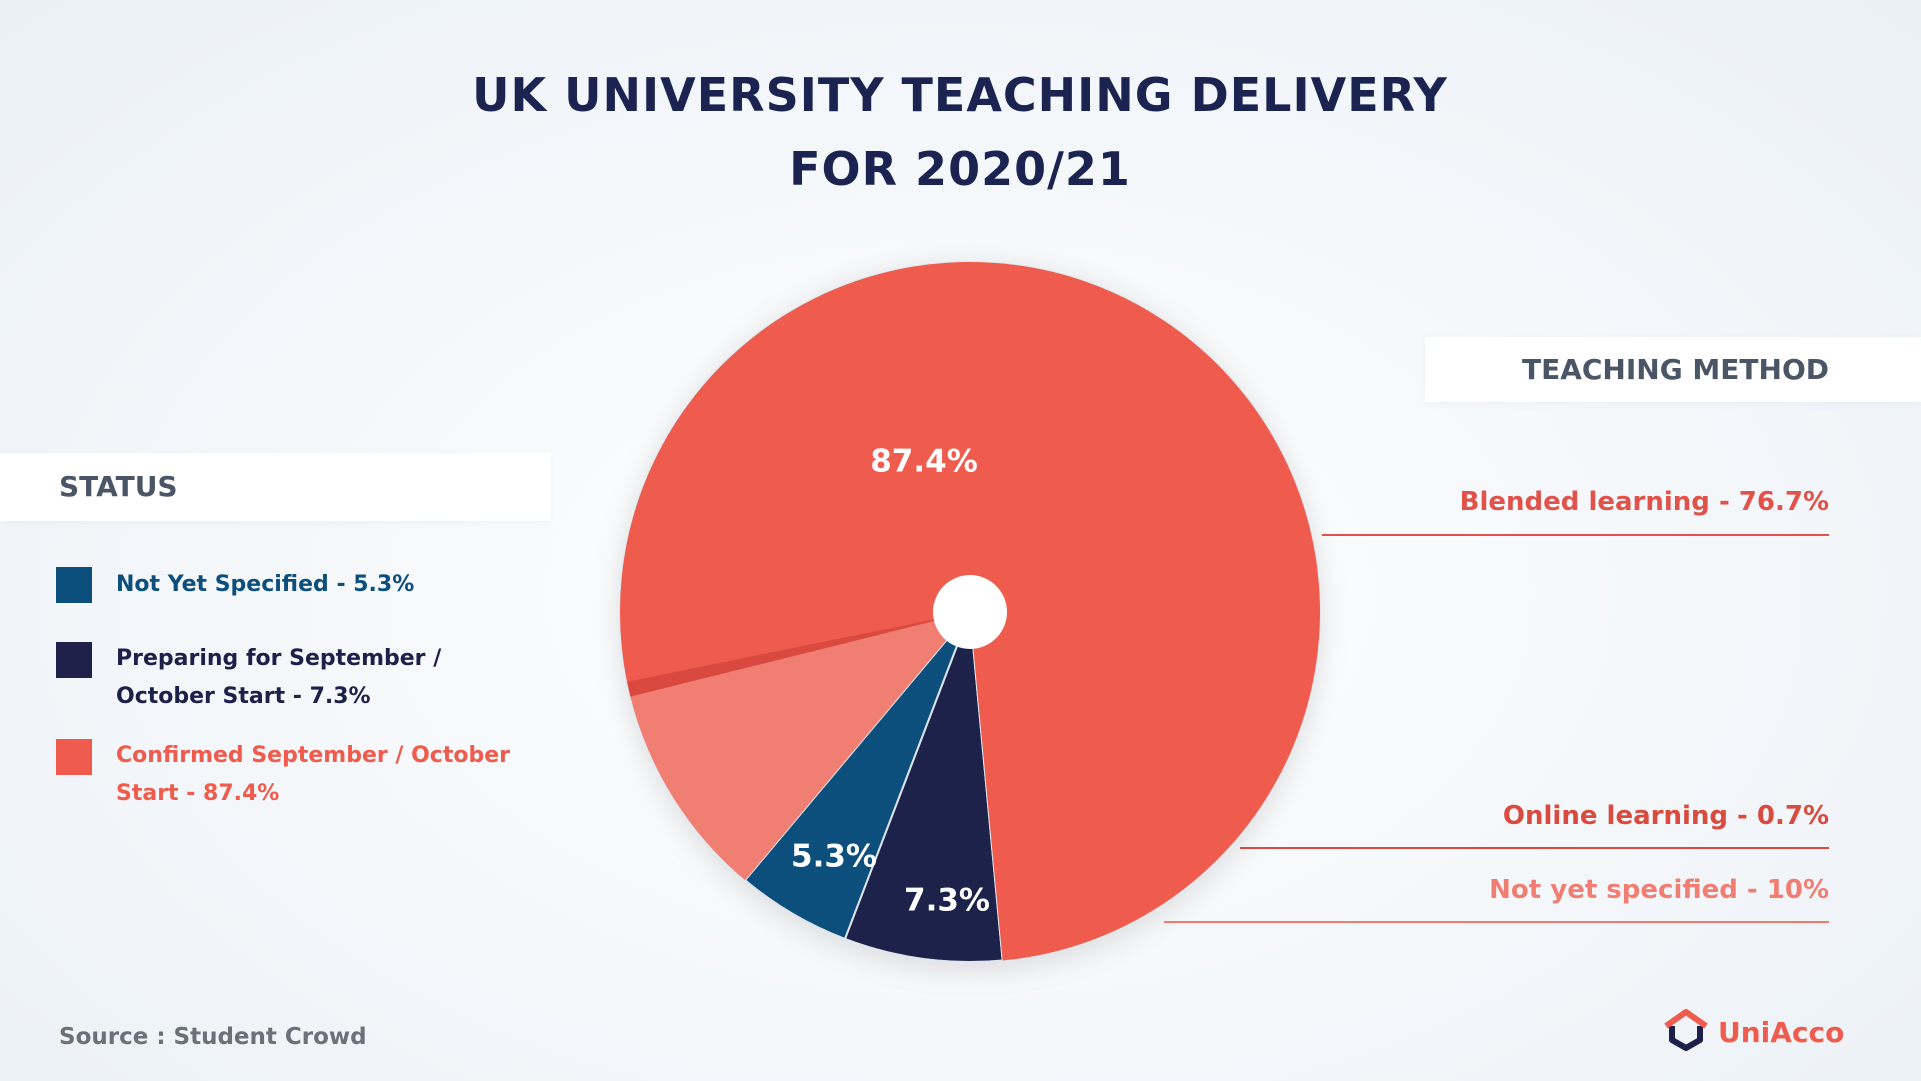  I want to click on data-label: 87.4%, so click(924, 462).